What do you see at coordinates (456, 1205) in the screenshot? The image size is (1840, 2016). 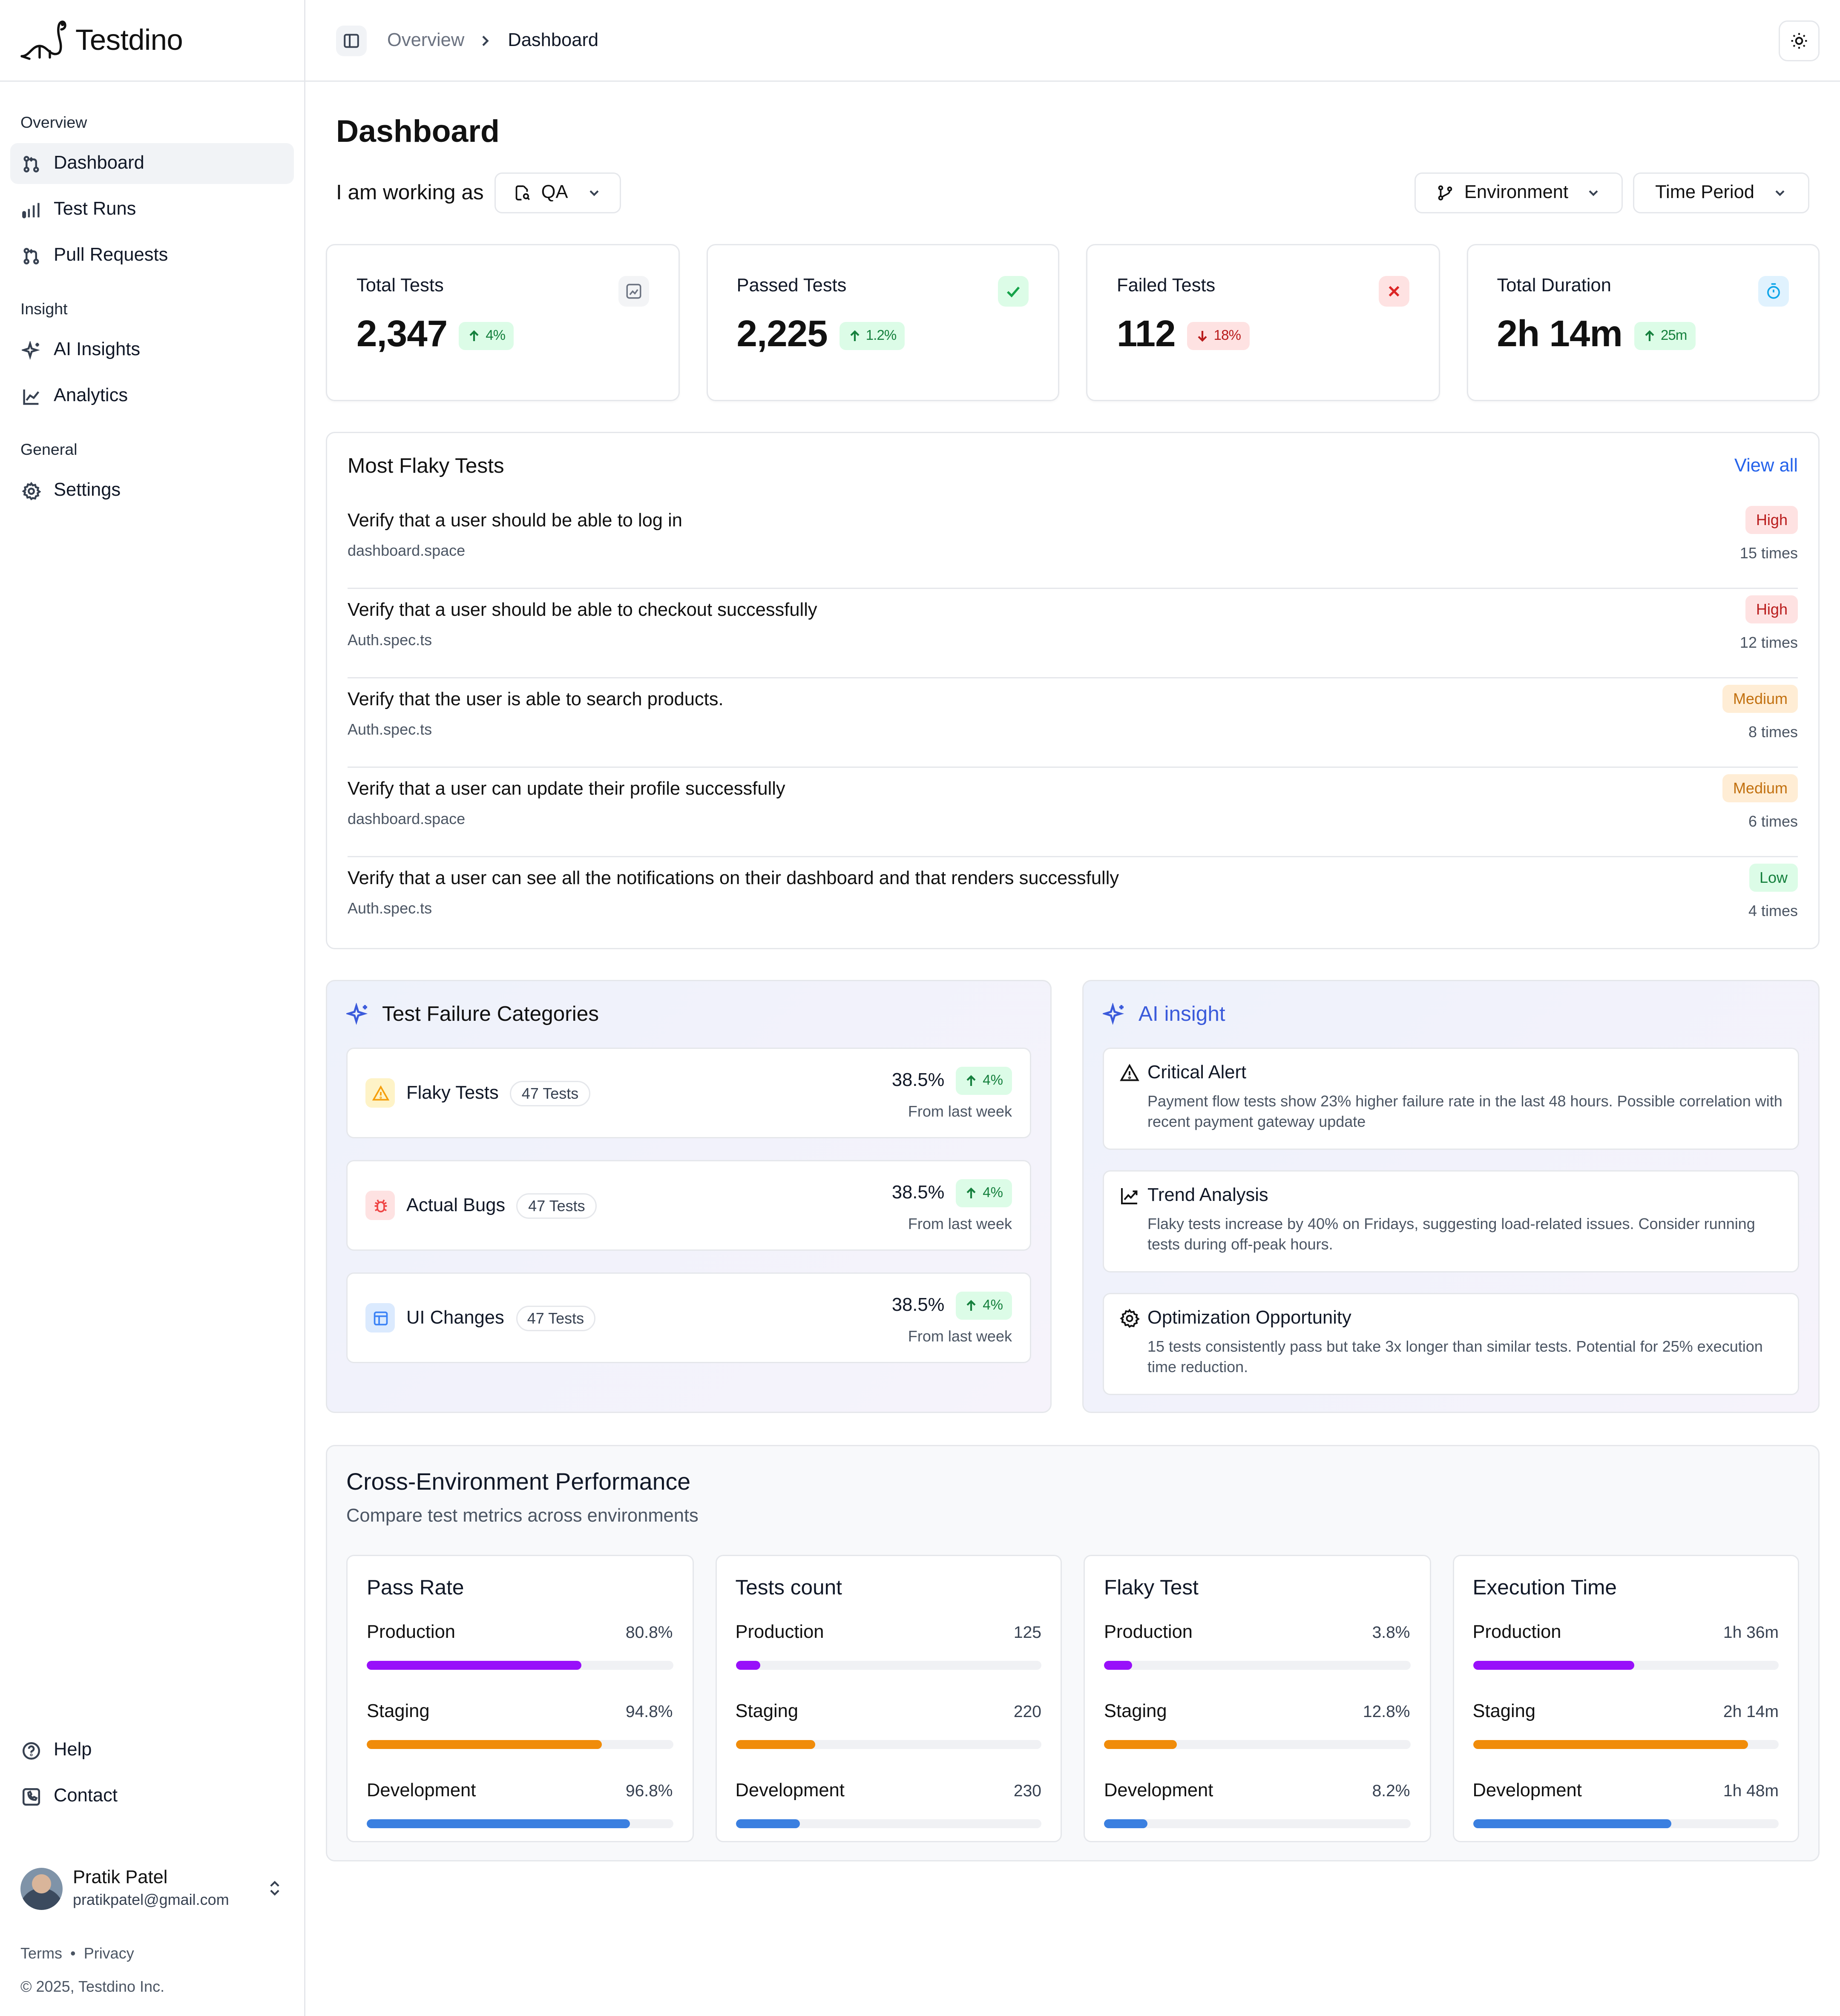 I see `category-name: Actual Bugs` at bounding box center [456, 1205].